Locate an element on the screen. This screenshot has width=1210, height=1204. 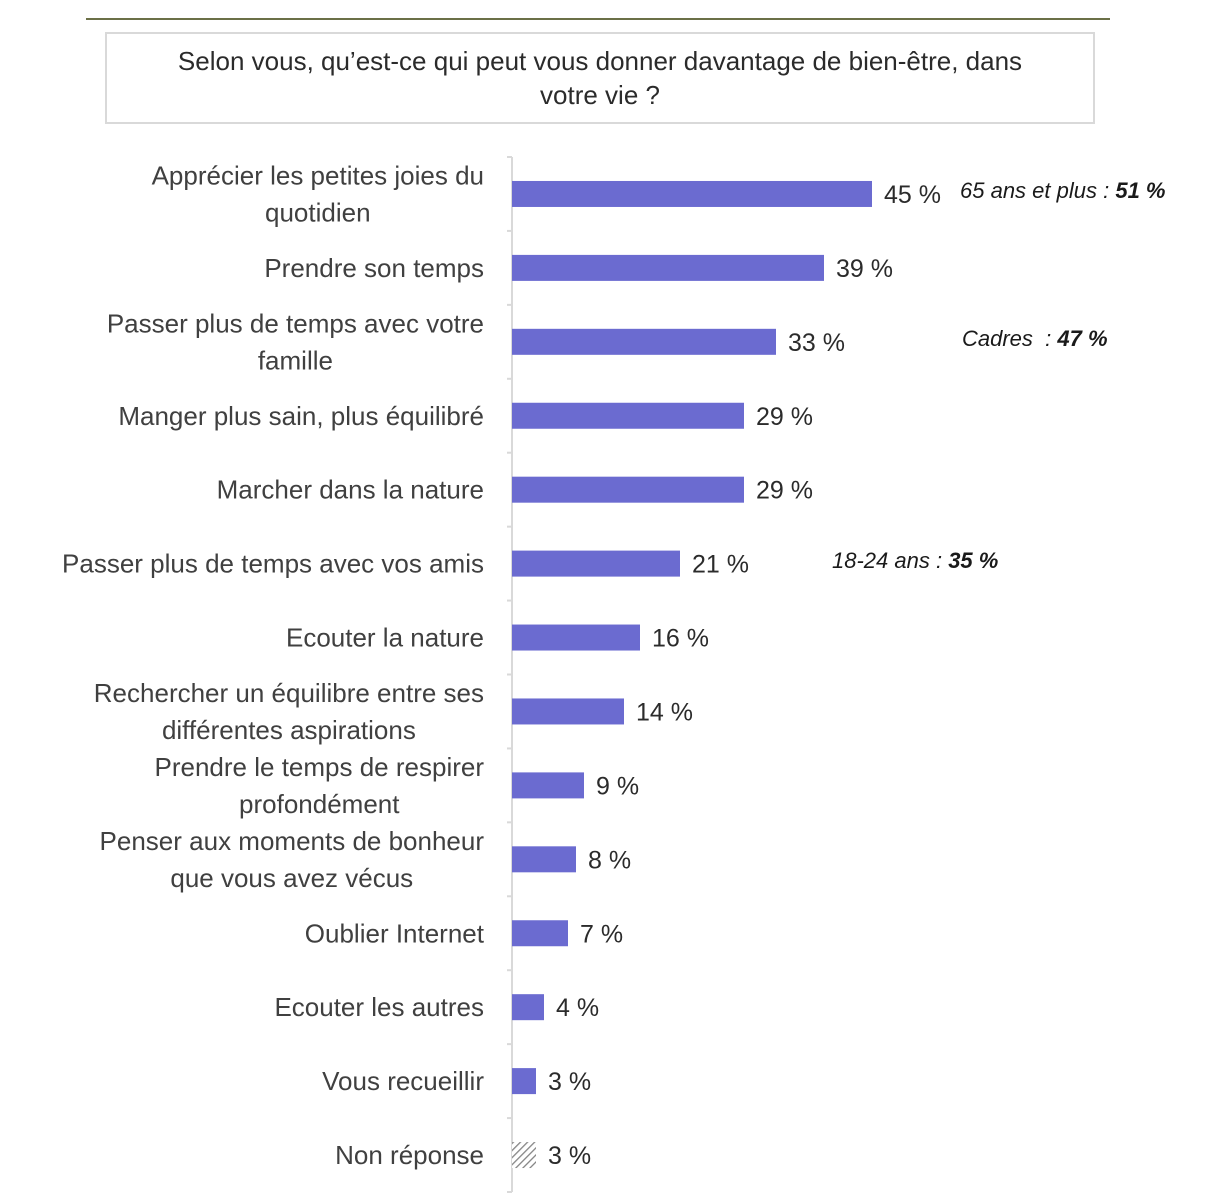
category-label-line: Prendre le temps de respirer is located at coordinates (320, 767).